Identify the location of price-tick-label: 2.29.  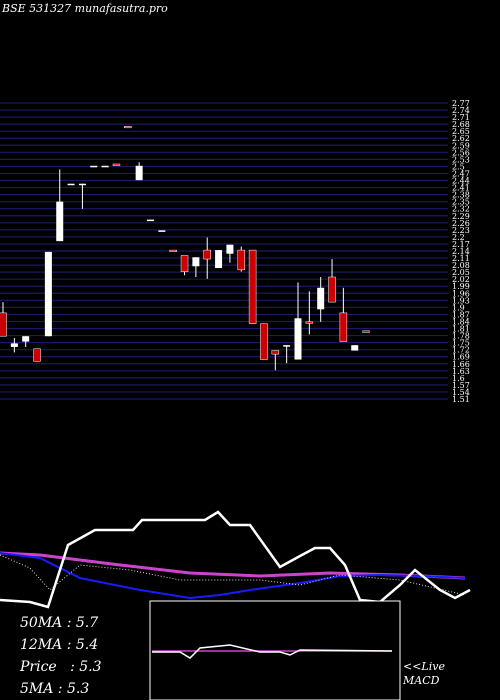
(461, 216).